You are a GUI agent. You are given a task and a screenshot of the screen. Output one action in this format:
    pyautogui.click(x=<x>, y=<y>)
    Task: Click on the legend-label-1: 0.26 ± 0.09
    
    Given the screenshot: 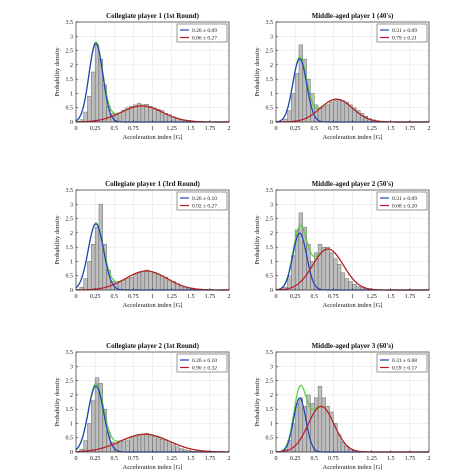 What is the action you would take?
    pyautogui.click(x=204, y=31)
    